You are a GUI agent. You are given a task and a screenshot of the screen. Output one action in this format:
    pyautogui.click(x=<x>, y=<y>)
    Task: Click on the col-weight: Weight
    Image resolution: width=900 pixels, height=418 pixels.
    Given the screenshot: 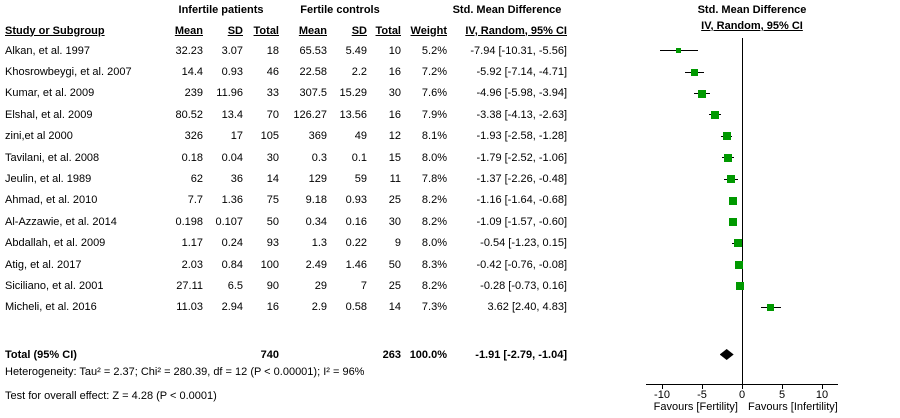 What is the action you would take?
    pyautogui.click(x=428, y=30)
    